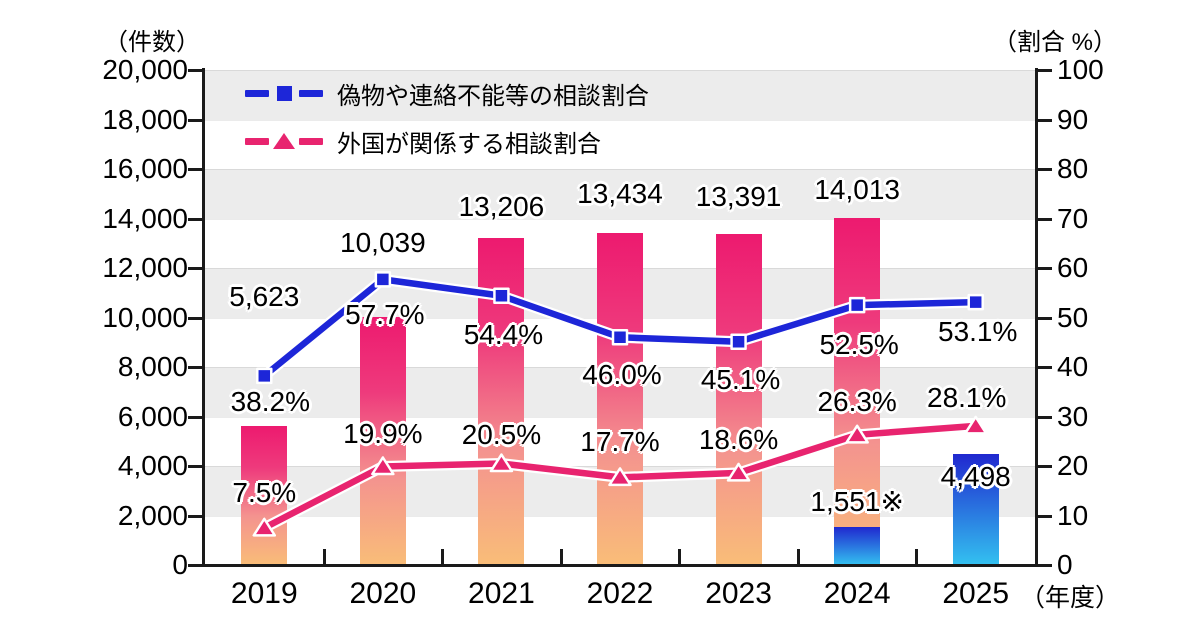 This screenshot has height=630, width=1200. I want to click on pink-percent-label: 18.6%, so click(738, 439).